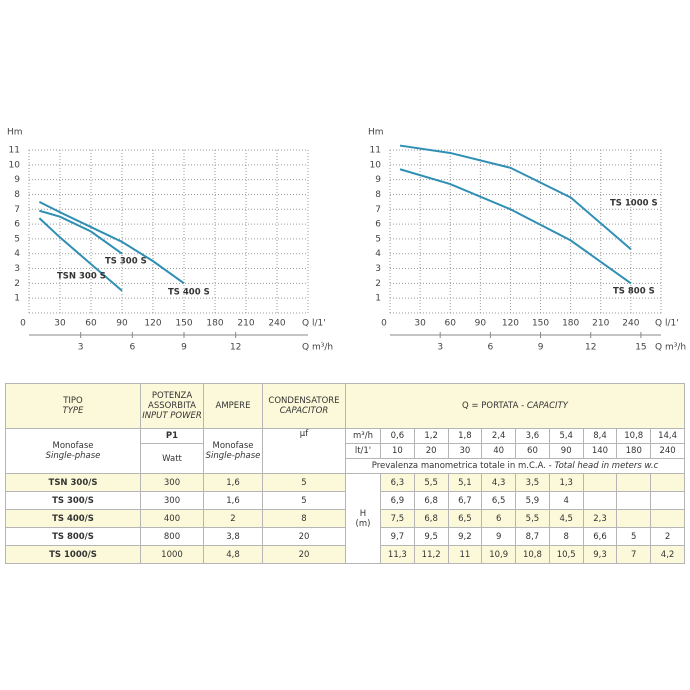 The width and height of the screenshot is (690, 690). Describe the element at coordinates (172, 416) in the screenshot. I see `power-en: INPUT POWER` at that location.